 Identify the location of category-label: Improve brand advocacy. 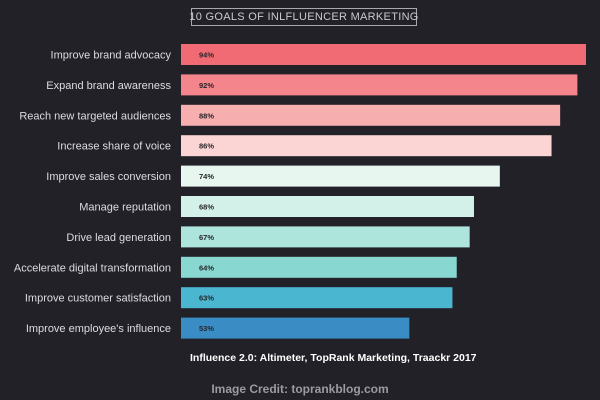
(111, 56).